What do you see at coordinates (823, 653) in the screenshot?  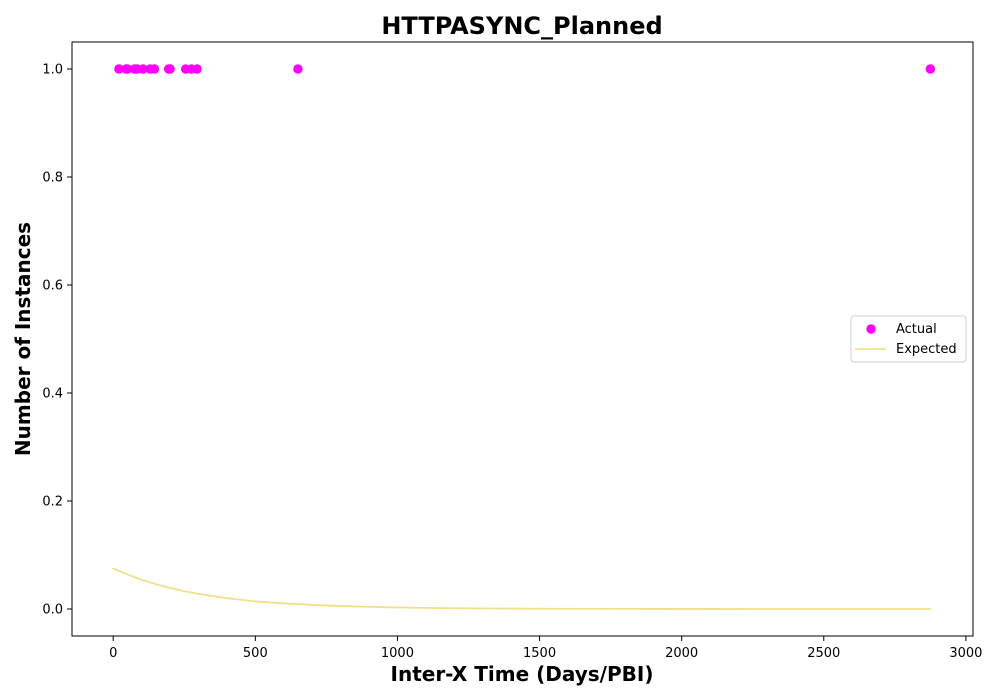 I see `x-tick-label: 2500` at bounding box center [823, 653].